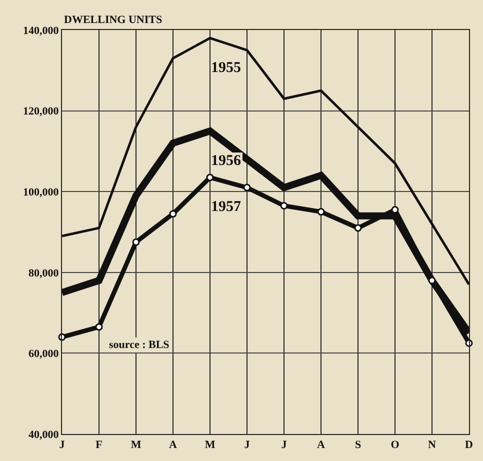  What do you see at coordinates (44, 354) in the screenshot?
I see `y-tick-label: 60,000` at bounding box center [44, 354].